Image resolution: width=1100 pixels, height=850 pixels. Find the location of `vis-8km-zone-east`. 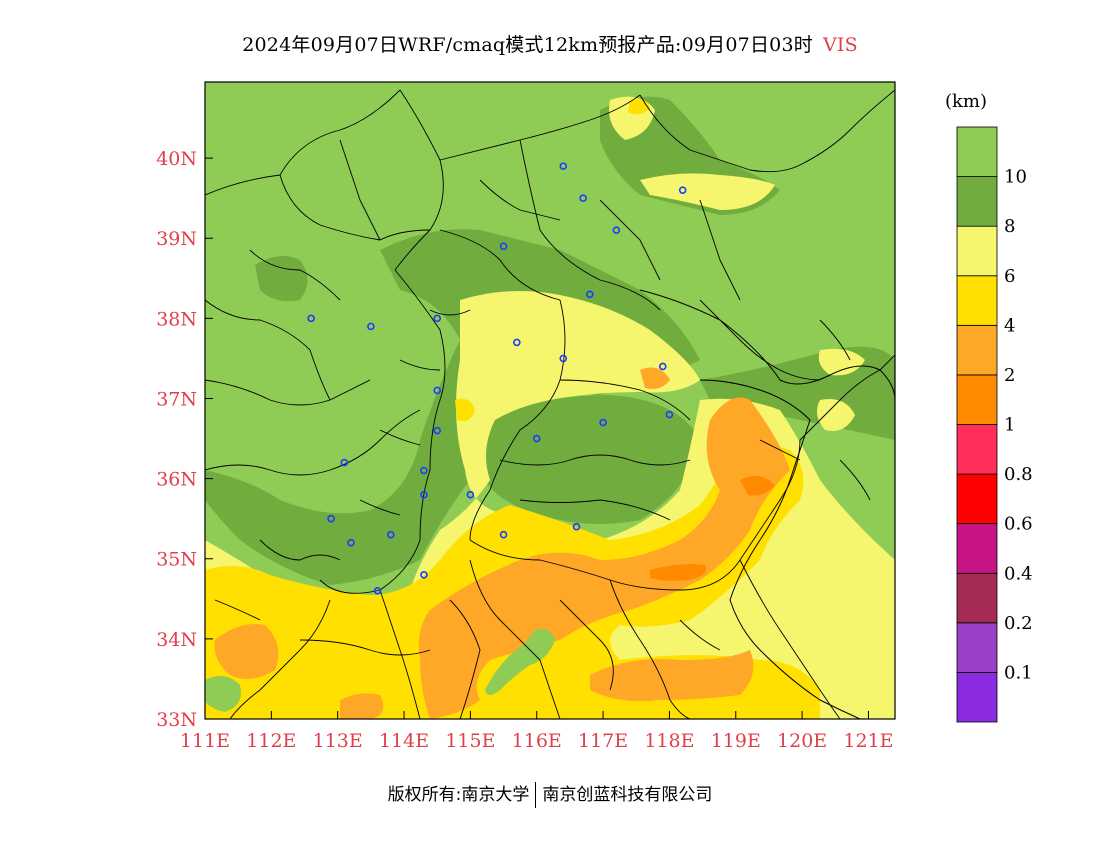

vis-8km-zone-east is located at coordinates (590, 459).